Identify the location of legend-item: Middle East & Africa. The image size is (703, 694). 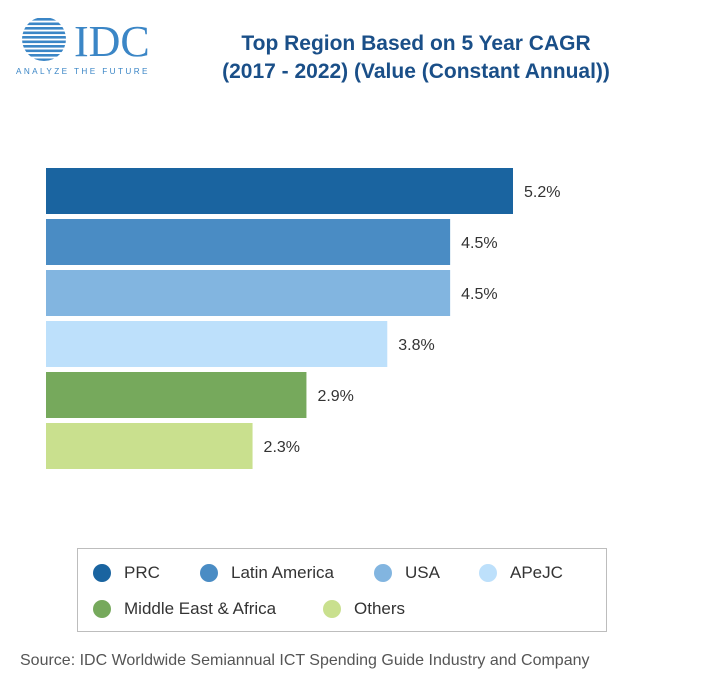
(184, 609).